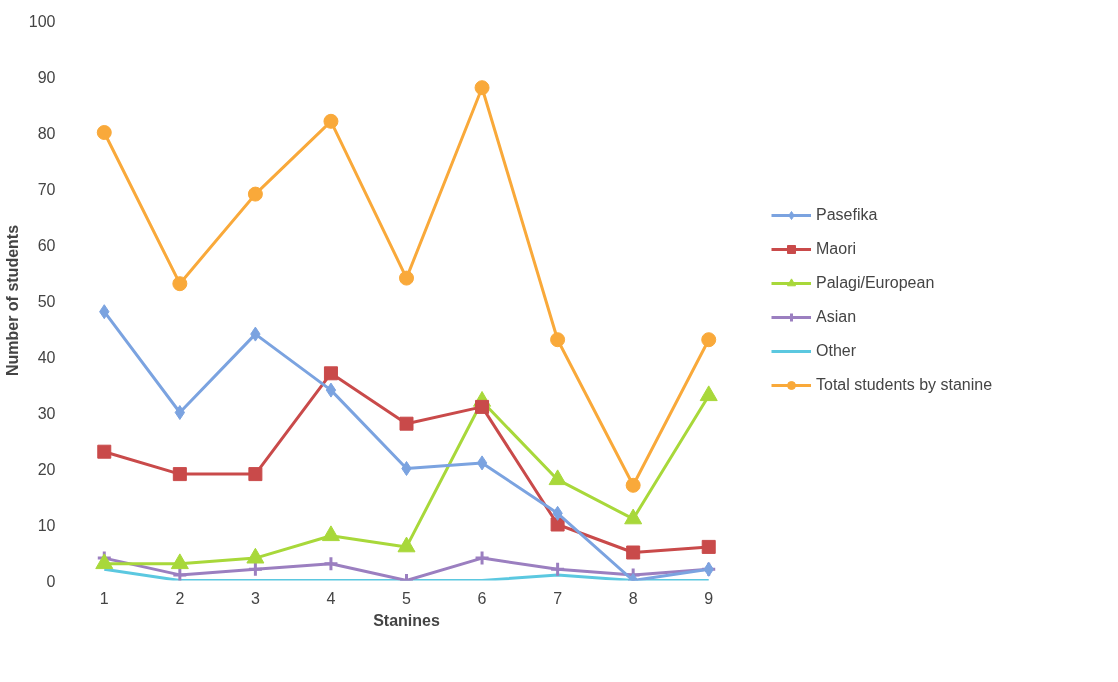 Image resolution: width=1118 pixels, height=682 pixels. I want to click on x-axis-title: Stanines, so click(406, 620).